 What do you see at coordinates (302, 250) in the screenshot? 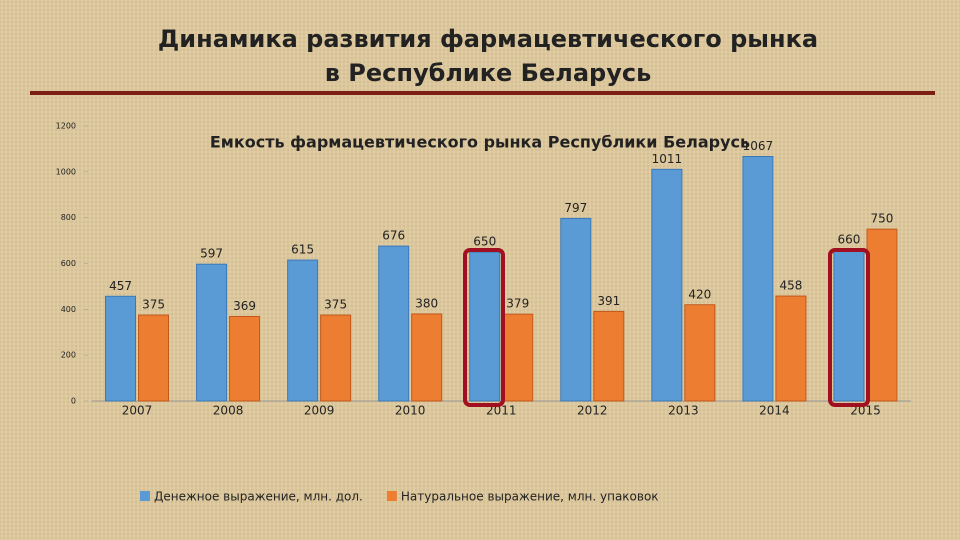
I see `data-label: 615` at bounding box center [302, 250].